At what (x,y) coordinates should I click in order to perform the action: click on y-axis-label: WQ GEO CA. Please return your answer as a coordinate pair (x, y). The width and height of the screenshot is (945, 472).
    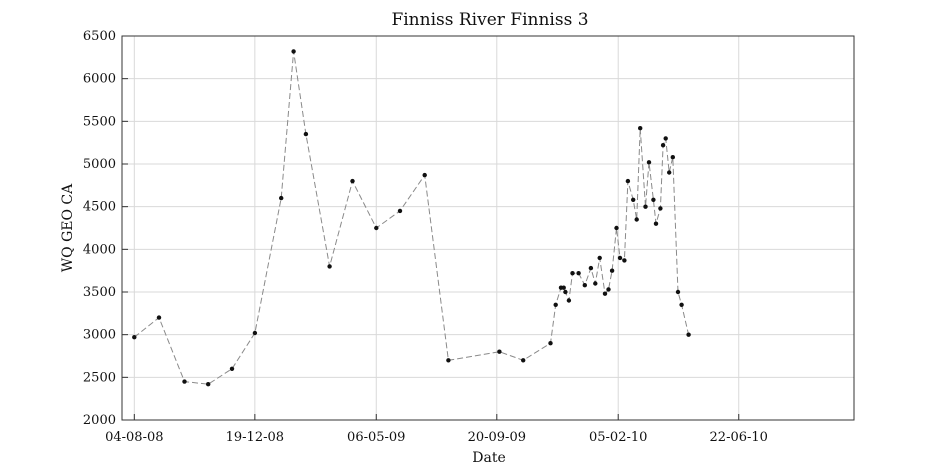
    Looking at the image, I should click on (68, 227).